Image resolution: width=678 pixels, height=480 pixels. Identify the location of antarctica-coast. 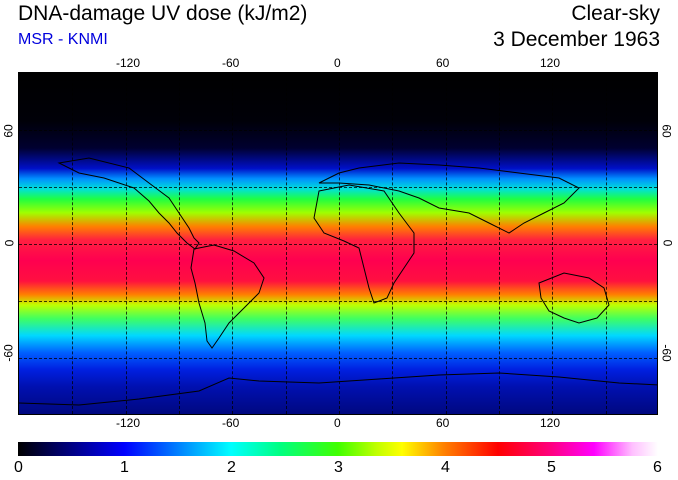
(338, 389).